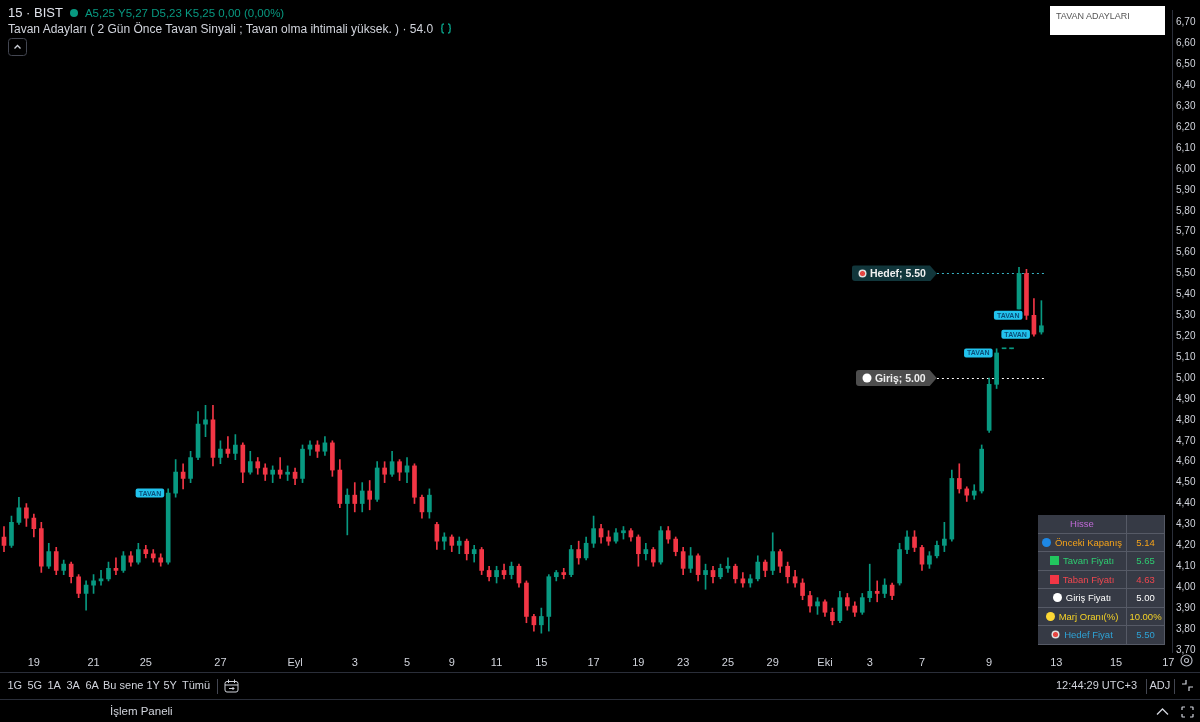  Describe the element at coordinates (1186, 377) in the screenshot. I see `y-tick-label: 5,00` at that location.